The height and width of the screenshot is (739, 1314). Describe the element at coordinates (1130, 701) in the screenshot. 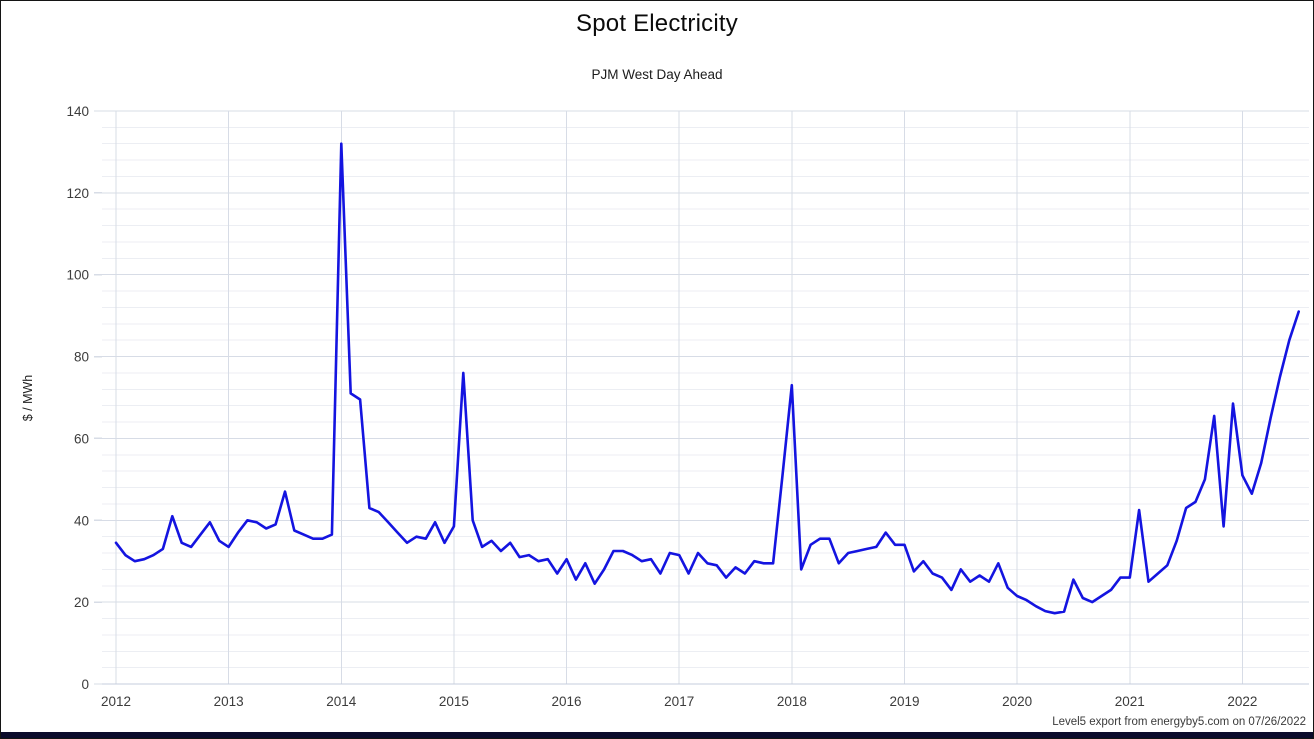

I see `x-tick-label: 2021` at that location.